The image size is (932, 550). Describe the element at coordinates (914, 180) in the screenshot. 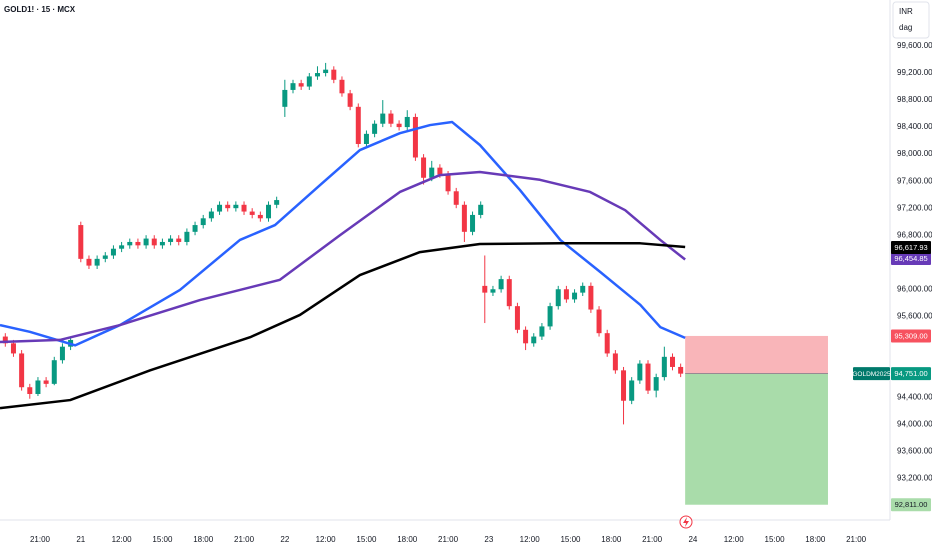

I see `y-tick-label: 97,600.00` at that location.